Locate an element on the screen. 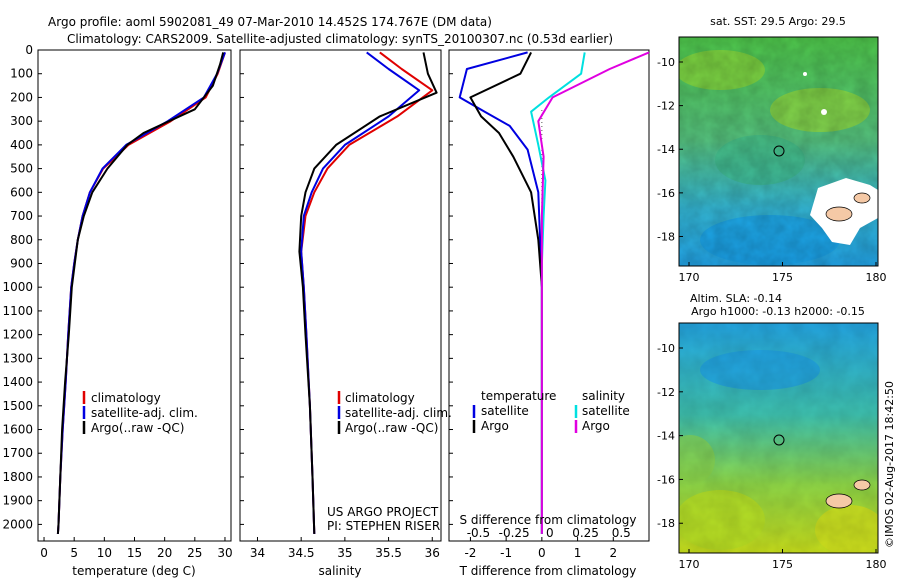 Image resolution: width=900 pixels, height=580 pixels. x-tick-label: 34.5 is located at coordinates (301, 553).